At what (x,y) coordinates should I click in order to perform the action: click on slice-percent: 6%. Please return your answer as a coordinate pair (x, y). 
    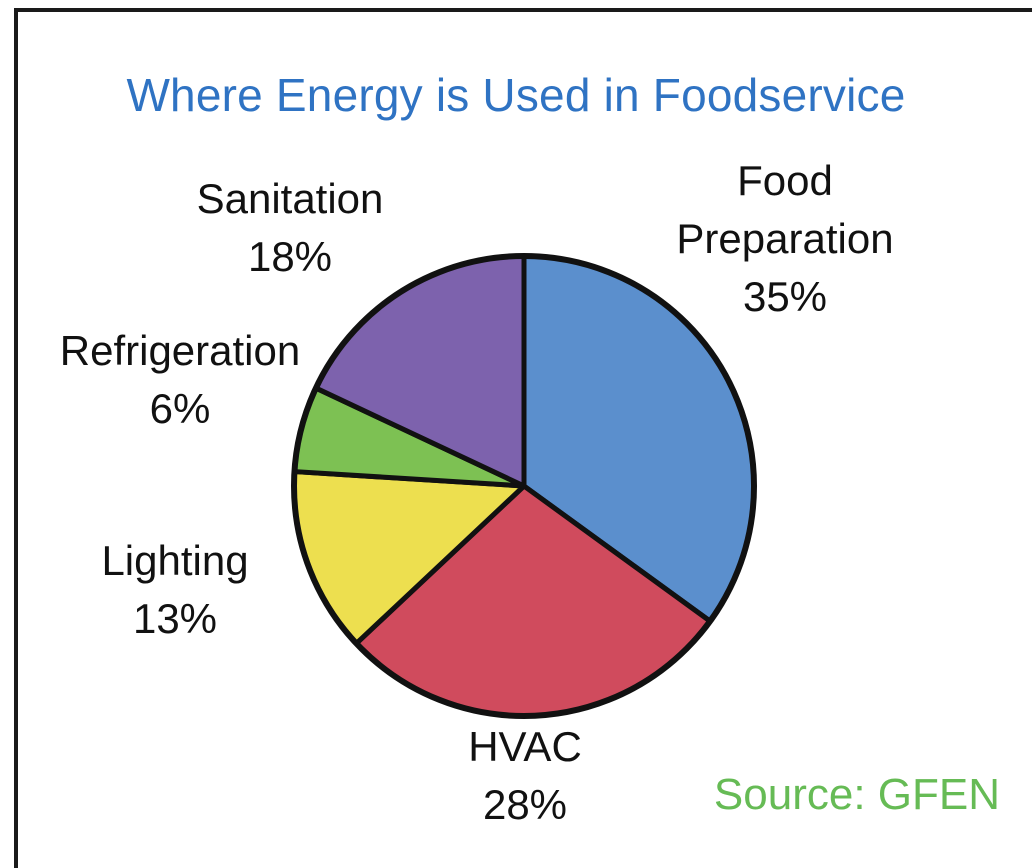
    Looking at the image, I should click on (180, 408).